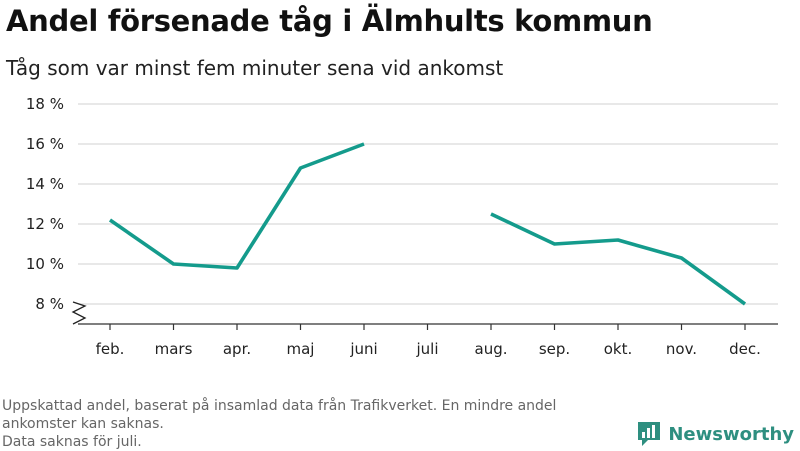 The height and width of the screenshot is (451, 800). I want to click on x-tick-label: aug., so click(491, 349).